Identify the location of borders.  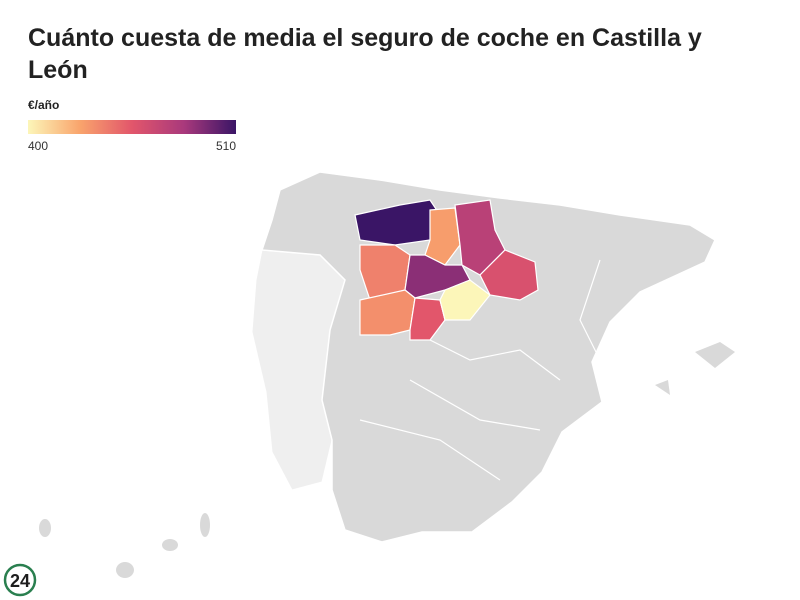
(480, 370).